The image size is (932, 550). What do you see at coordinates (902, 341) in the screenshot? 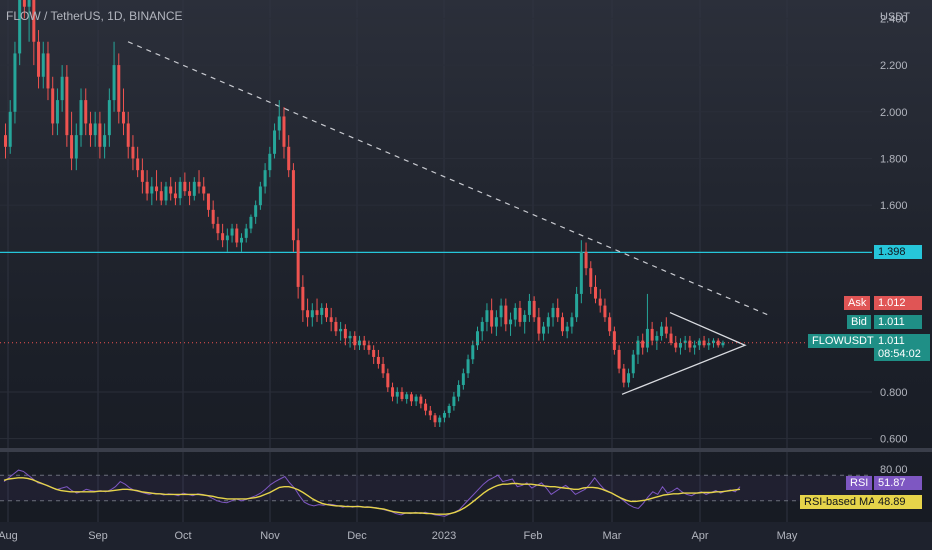
I see `last-price-tag: 1.011` at bounding box center [902, 341].